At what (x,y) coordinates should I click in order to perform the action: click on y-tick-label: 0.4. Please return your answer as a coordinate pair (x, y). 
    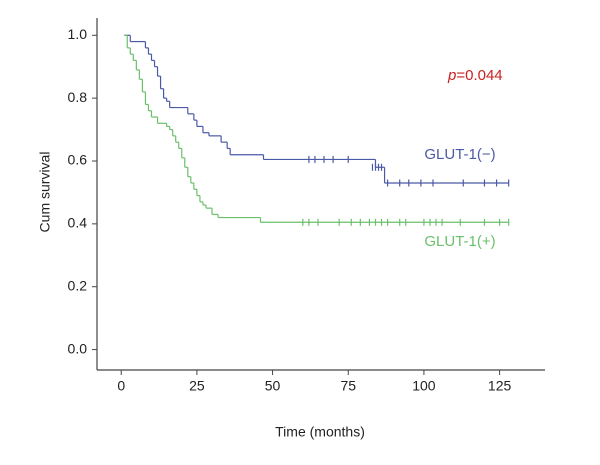
    Looking at the image, I should click on (78, 223).